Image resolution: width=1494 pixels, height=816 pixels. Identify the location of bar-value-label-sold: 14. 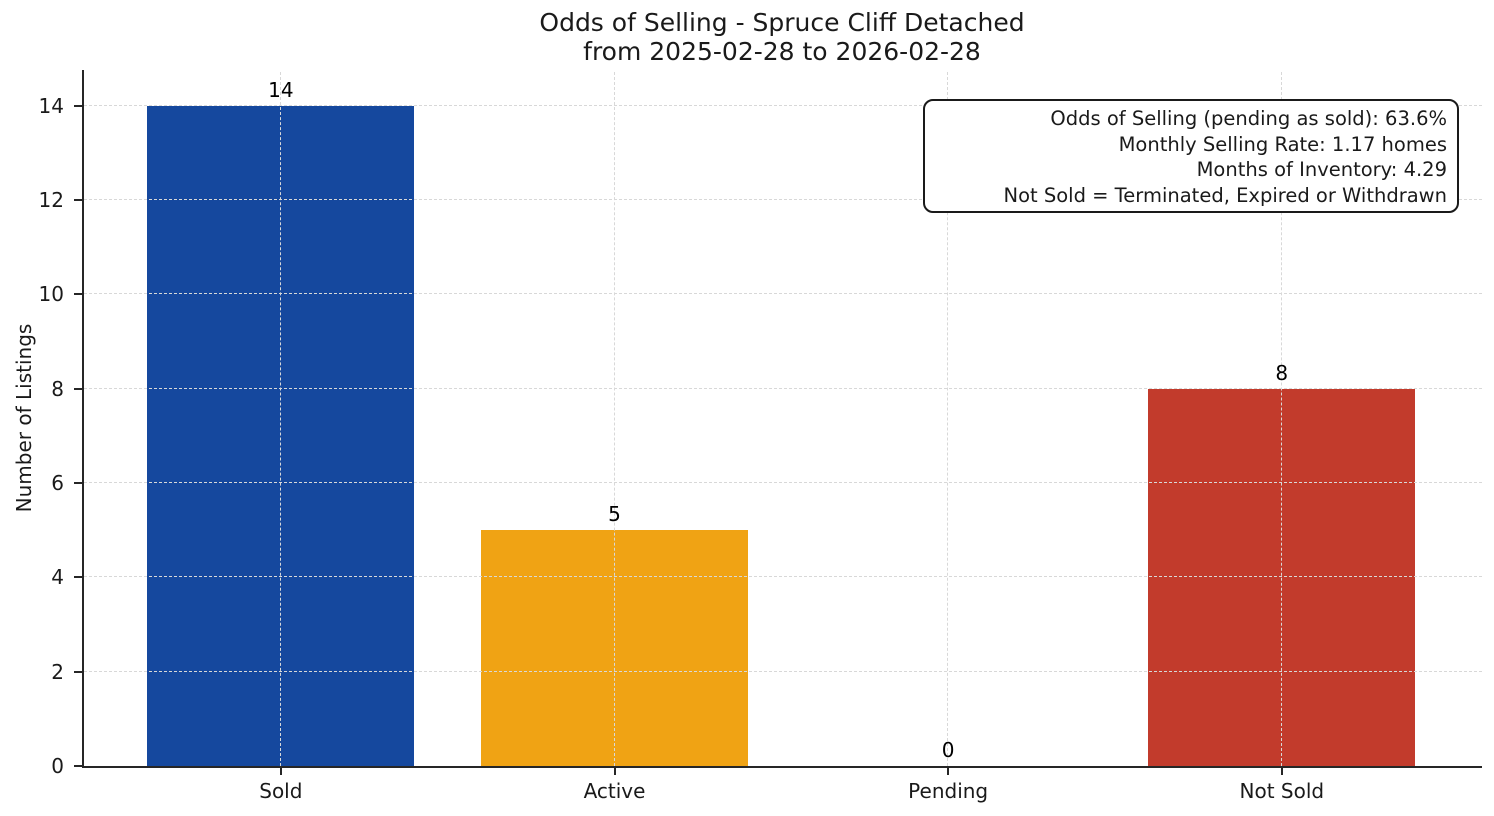
(281, 89).